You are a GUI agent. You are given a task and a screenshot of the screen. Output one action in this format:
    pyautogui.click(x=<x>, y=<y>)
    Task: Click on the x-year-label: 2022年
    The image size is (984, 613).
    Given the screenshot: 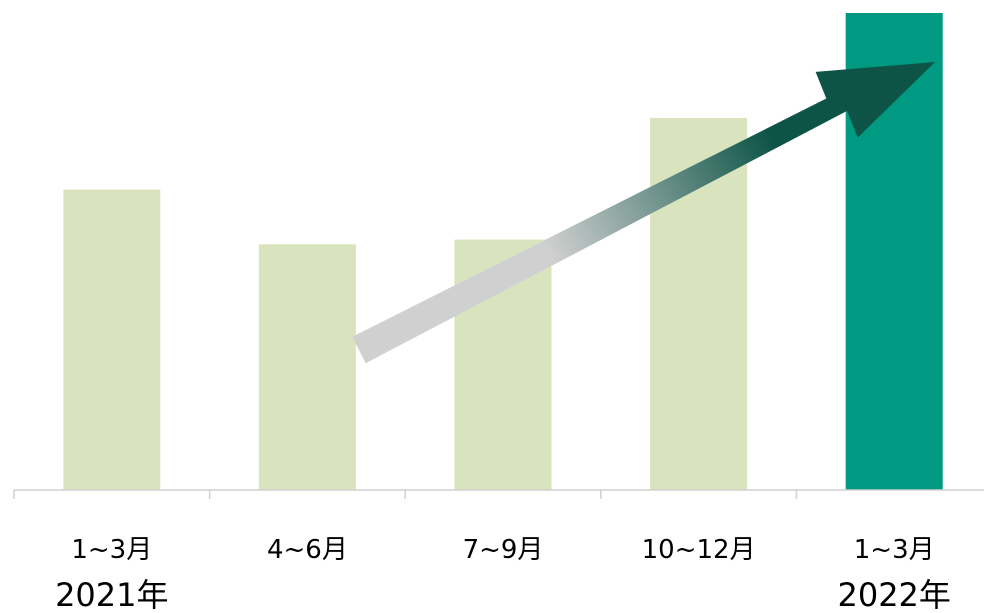 What is the action you would take?
    pyautogui.click(x=893, y=594)
    